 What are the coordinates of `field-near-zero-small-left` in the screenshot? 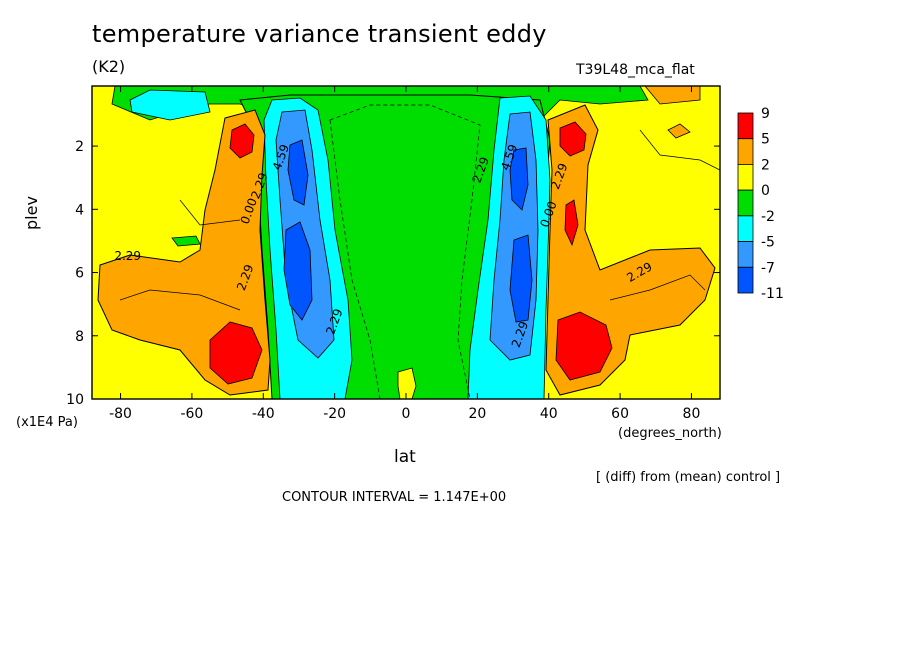 It's located at (186, 241).